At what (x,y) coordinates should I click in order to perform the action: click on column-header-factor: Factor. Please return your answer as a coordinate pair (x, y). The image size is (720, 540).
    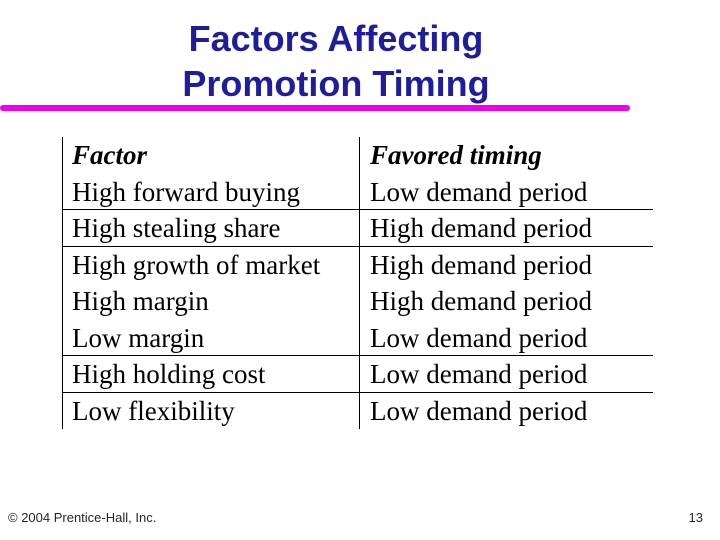
    Looking at the image, I should click on (110, 155).